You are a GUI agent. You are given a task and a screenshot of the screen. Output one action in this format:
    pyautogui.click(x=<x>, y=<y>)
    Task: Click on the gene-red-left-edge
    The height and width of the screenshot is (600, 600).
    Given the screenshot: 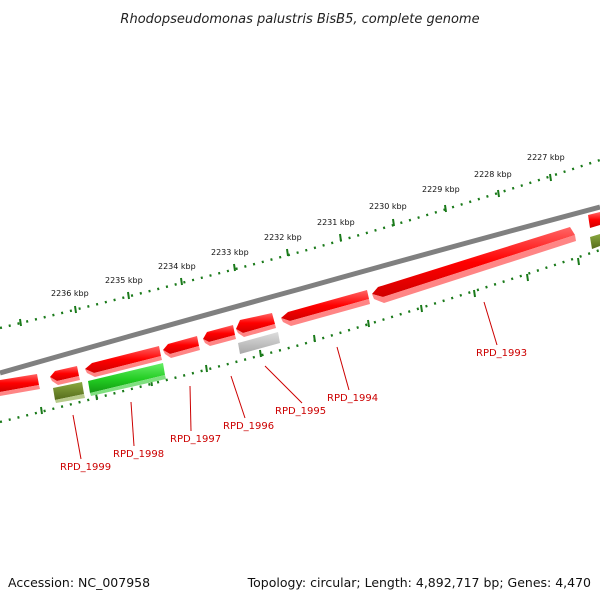 What is the action you would take?
    pyautogui.click(x=19, y=383)
    